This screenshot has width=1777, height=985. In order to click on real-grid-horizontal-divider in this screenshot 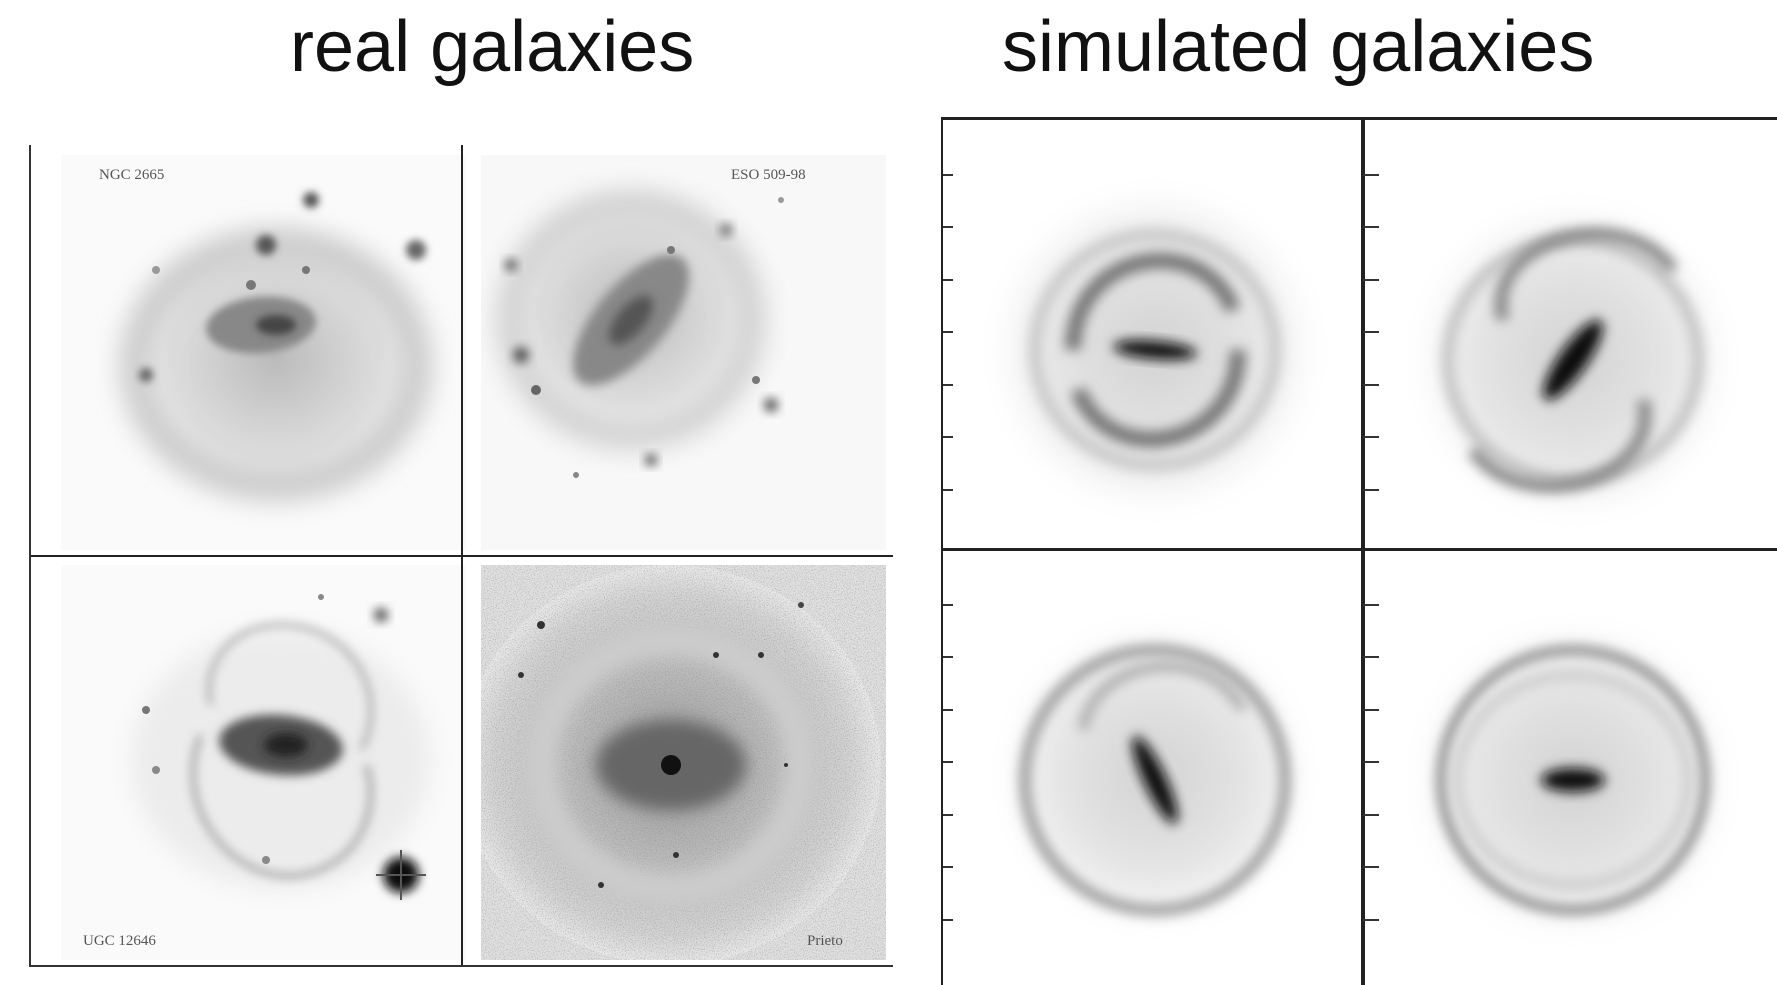, I will do `click(462, 556)`.